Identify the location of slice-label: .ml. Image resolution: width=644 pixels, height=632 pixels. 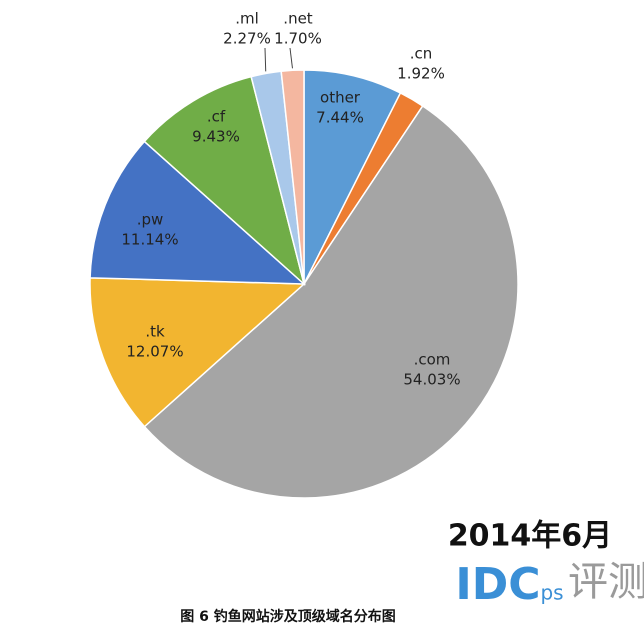
(247, 19).